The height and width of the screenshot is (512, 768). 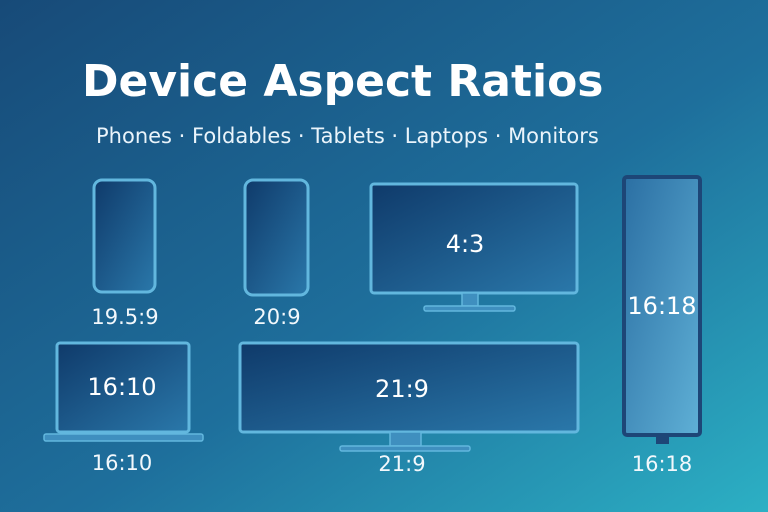 What do you see at coordinates (123, 437) in the screenshot?
I see `laptop-base` at bounding box center [123, 437].